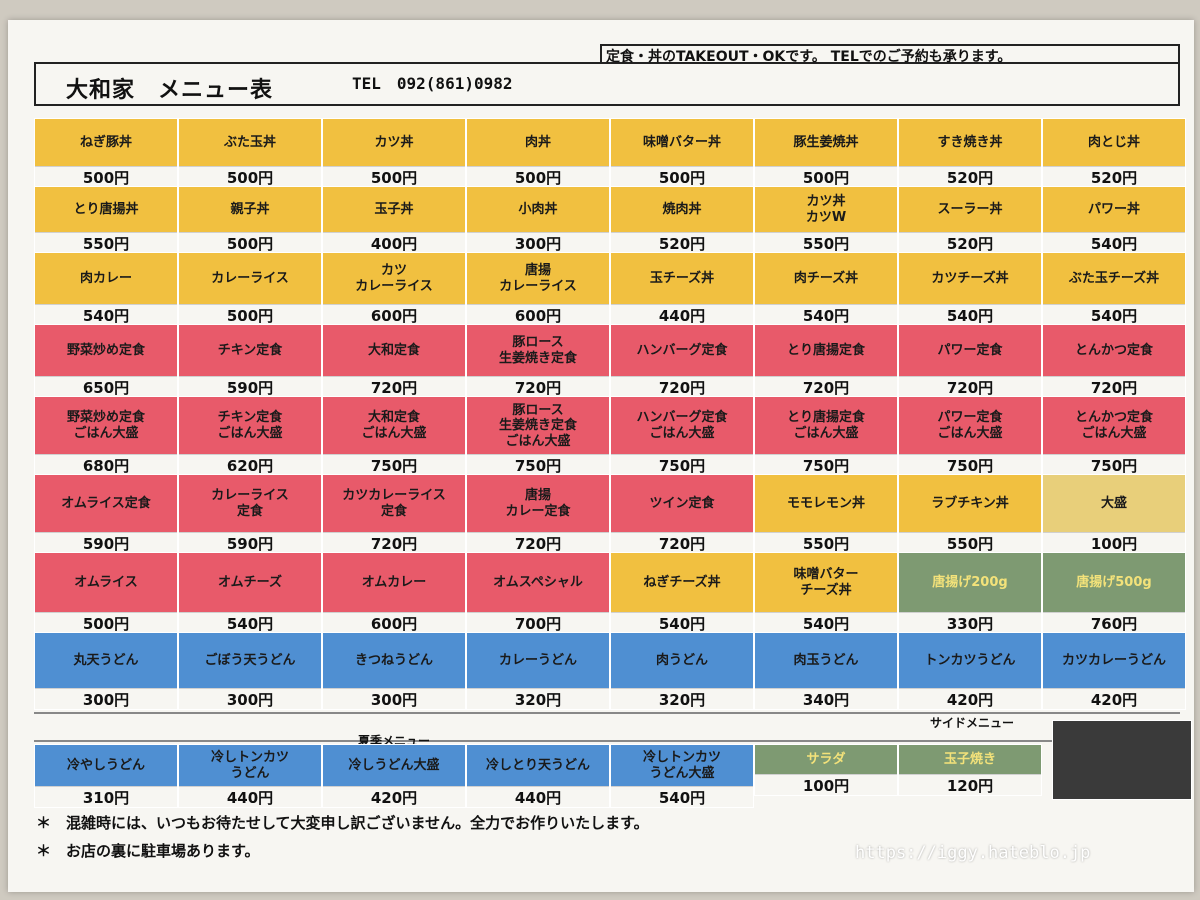 The image size is (1200, 900). What do you see at coordinates (1114, 583) in the screenshot?
I see `menu-item-name: 唐揚げ500g` at bounding box center [1114, 583].